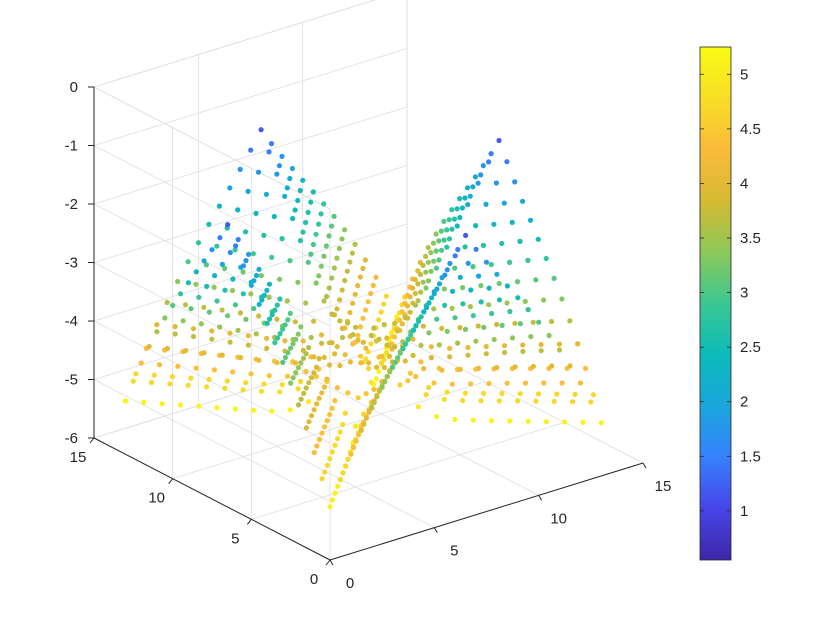 This screenshot has width=840, height=630. What do you see at coordinates (156, 498) in the screenshot?
I see `y-tick-label: 10` at bounding box center [156, 498].